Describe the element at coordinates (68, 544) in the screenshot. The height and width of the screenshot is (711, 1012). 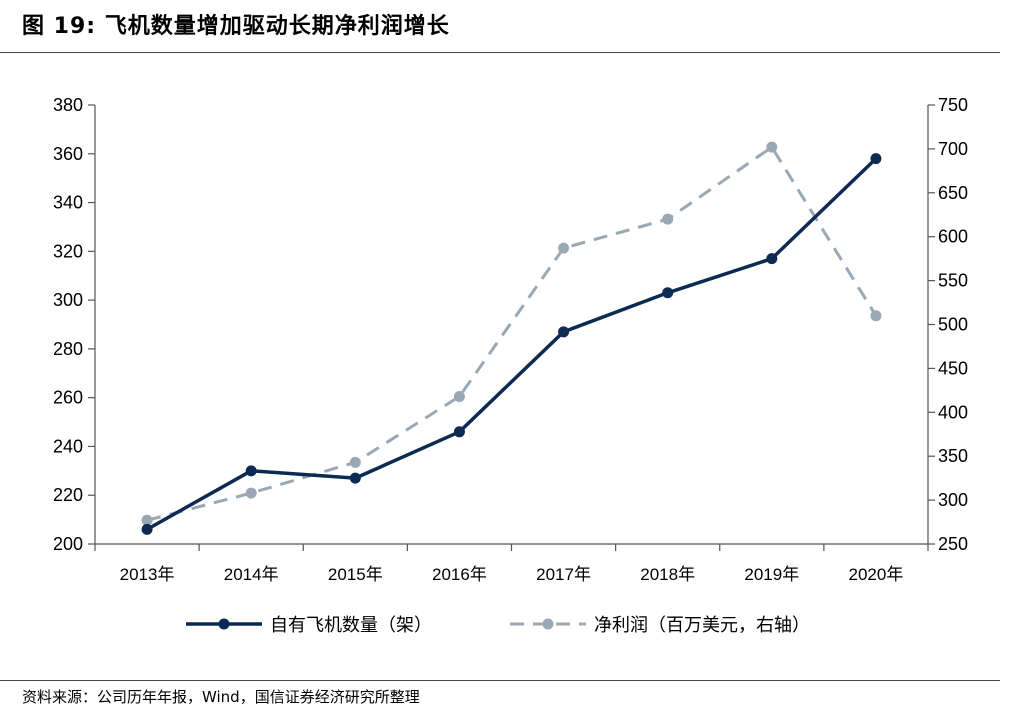
I see `left-tick-label: 200` at that location.